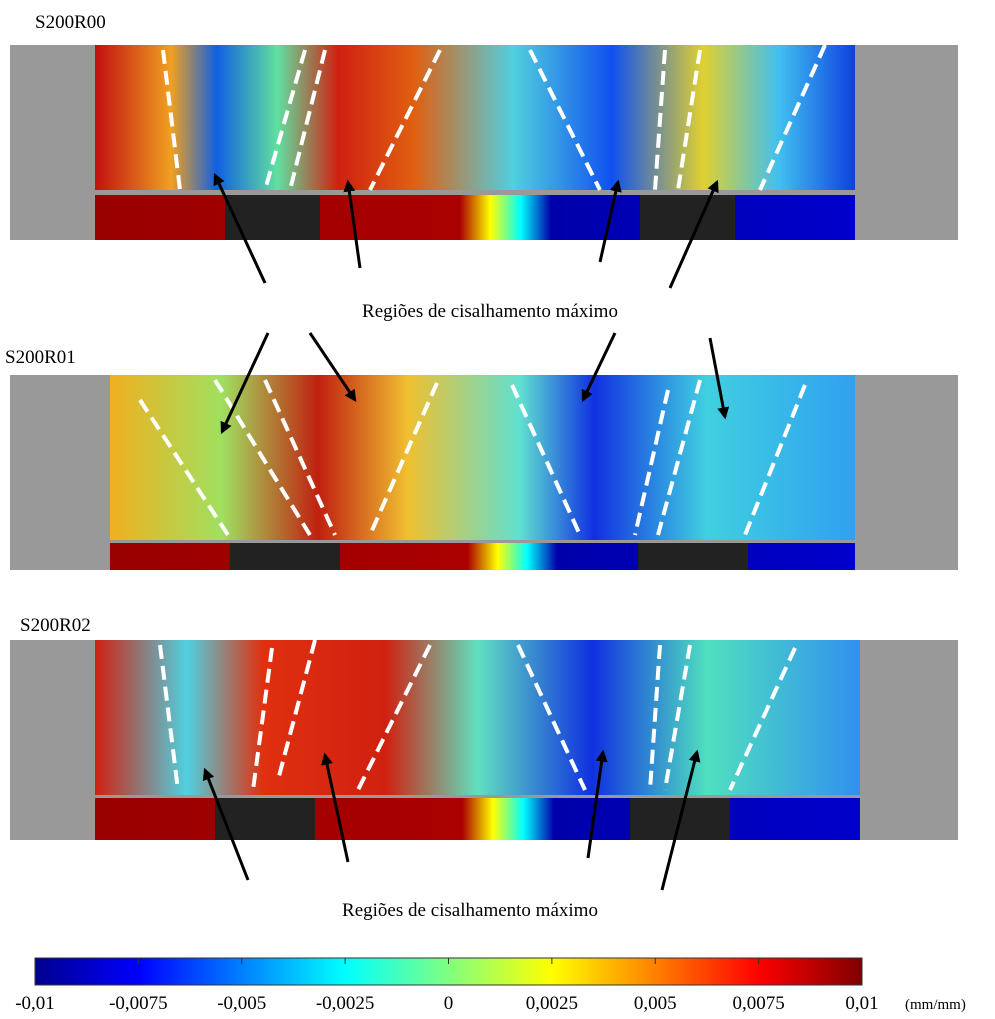  What do you see at coordinates (138, 1003) in the screenshot?
I see `tick-label: -0,0075` at bounding box center [138, 1003].